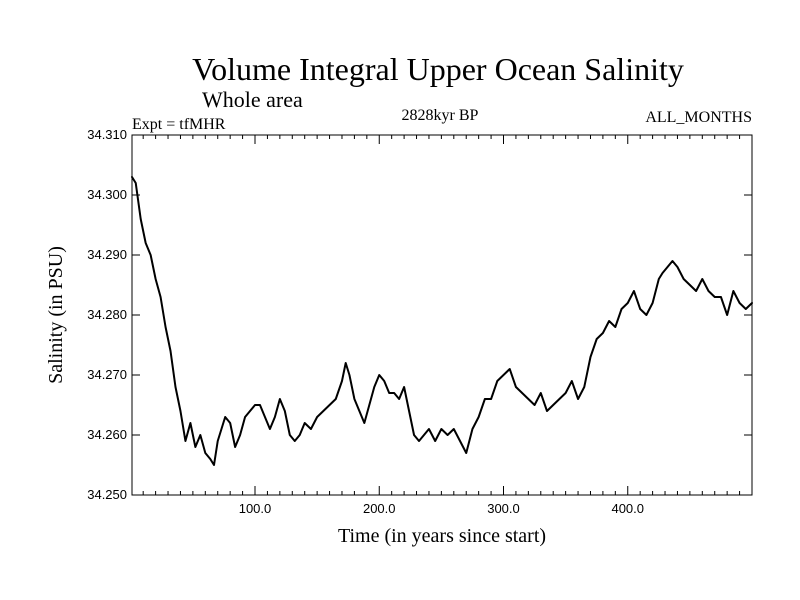 The width and height of the screenshot is (800, 600). Describe the element at coordinates (698, 117) in the screenshot. I see `months-label: ALL_MONTHS` at that location.